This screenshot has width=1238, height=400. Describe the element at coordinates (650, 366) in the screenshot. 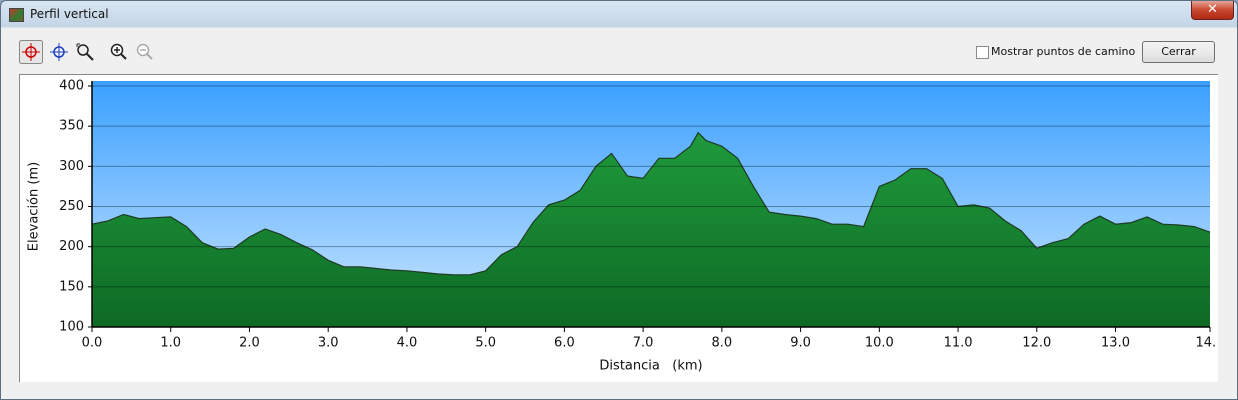

I see `x-axis-title: Distancia (km)` at that location.